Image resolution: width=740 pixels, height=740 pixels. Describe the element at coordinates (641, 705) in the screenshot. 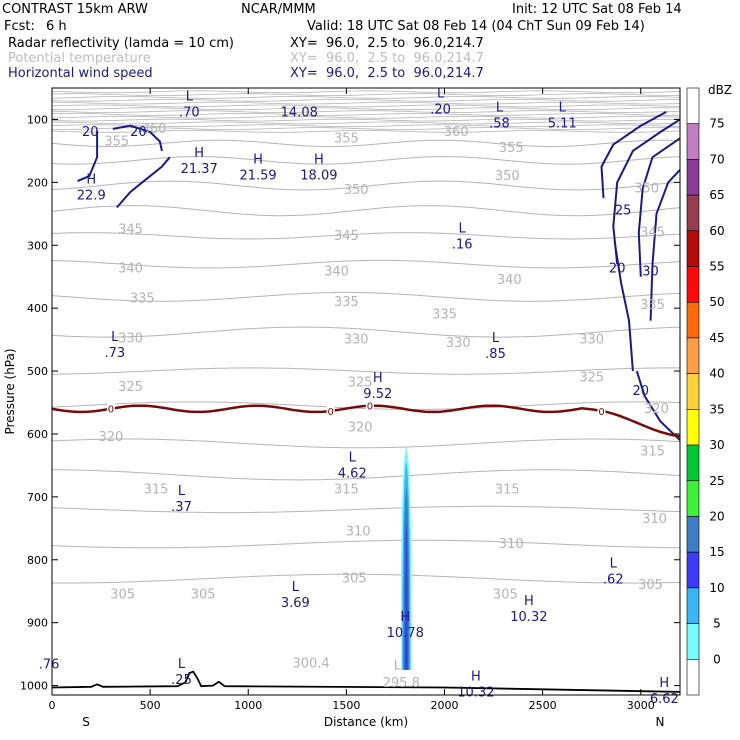

I see `x-tick-label: 3000` at that location.